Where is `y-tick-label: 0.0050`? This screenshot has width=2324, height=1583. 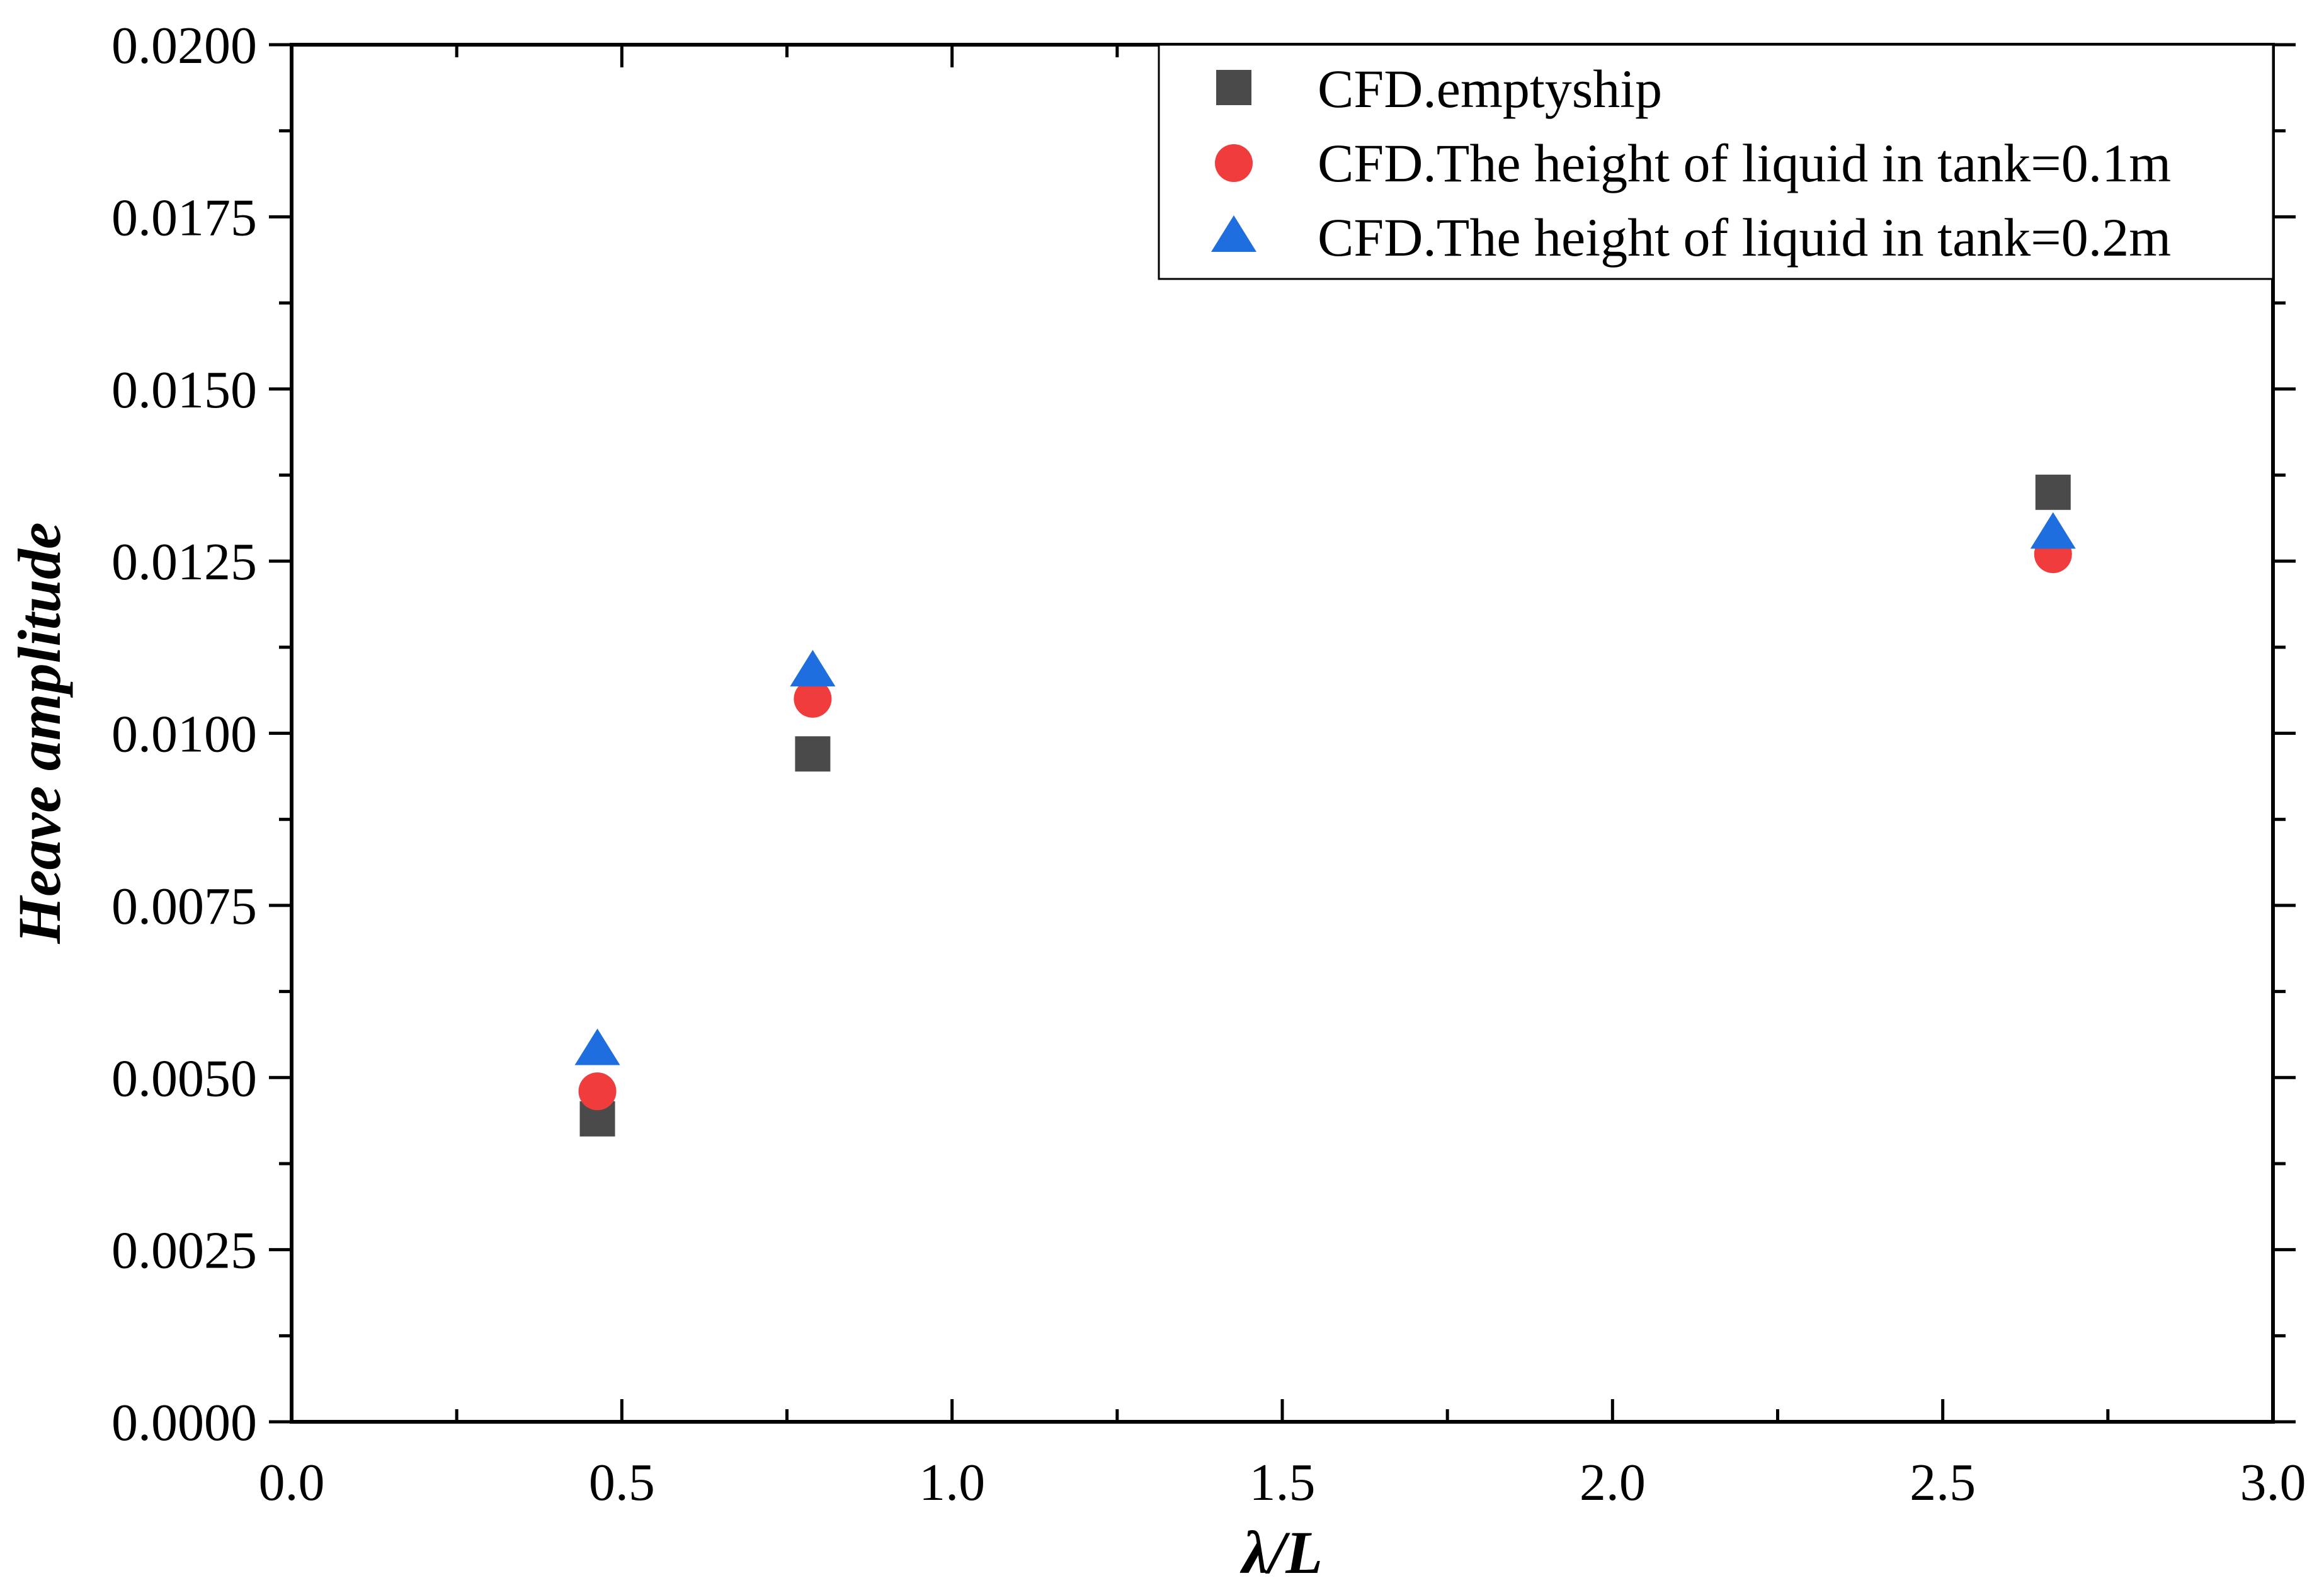 y-tick-label: 0.0050 is located at coordinates (184, 1078).